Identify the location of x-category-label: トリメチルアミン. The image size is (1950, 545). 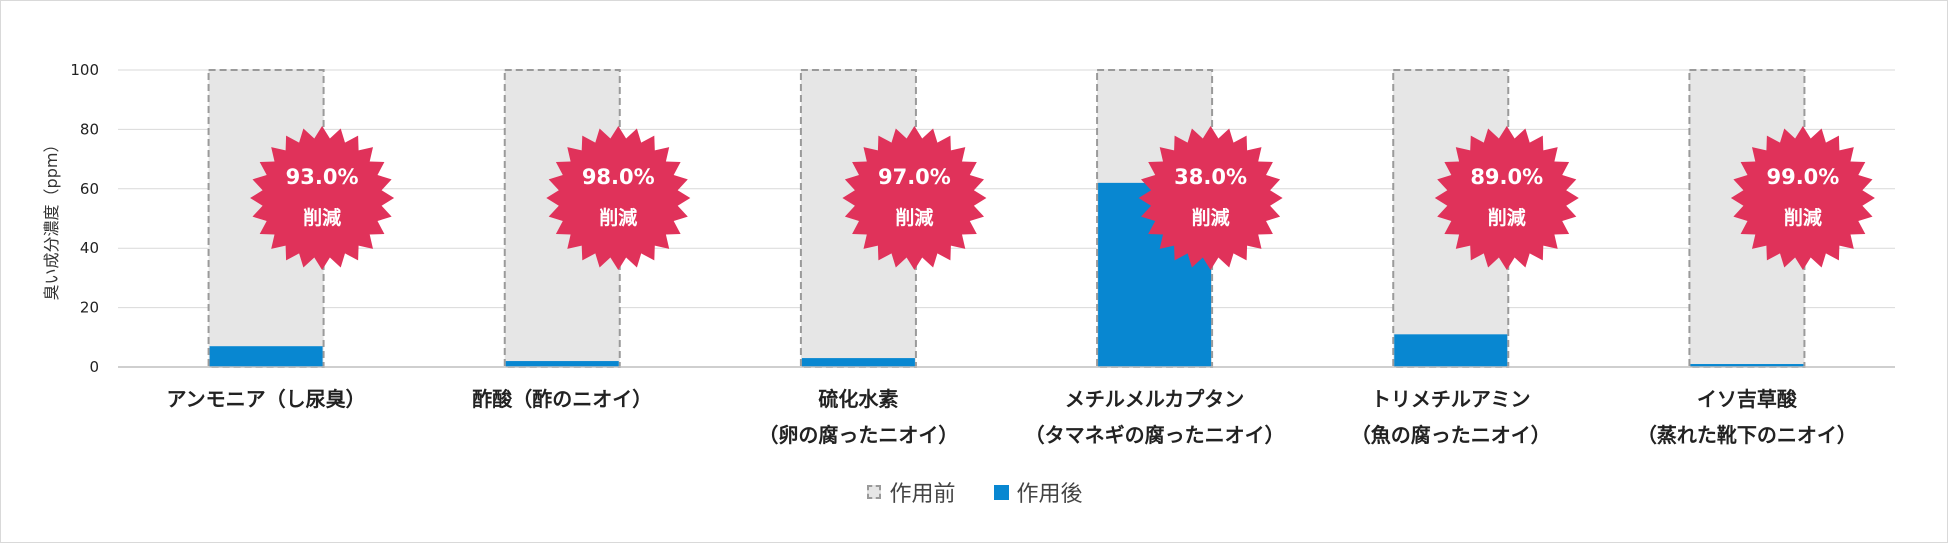
(1451, 399).